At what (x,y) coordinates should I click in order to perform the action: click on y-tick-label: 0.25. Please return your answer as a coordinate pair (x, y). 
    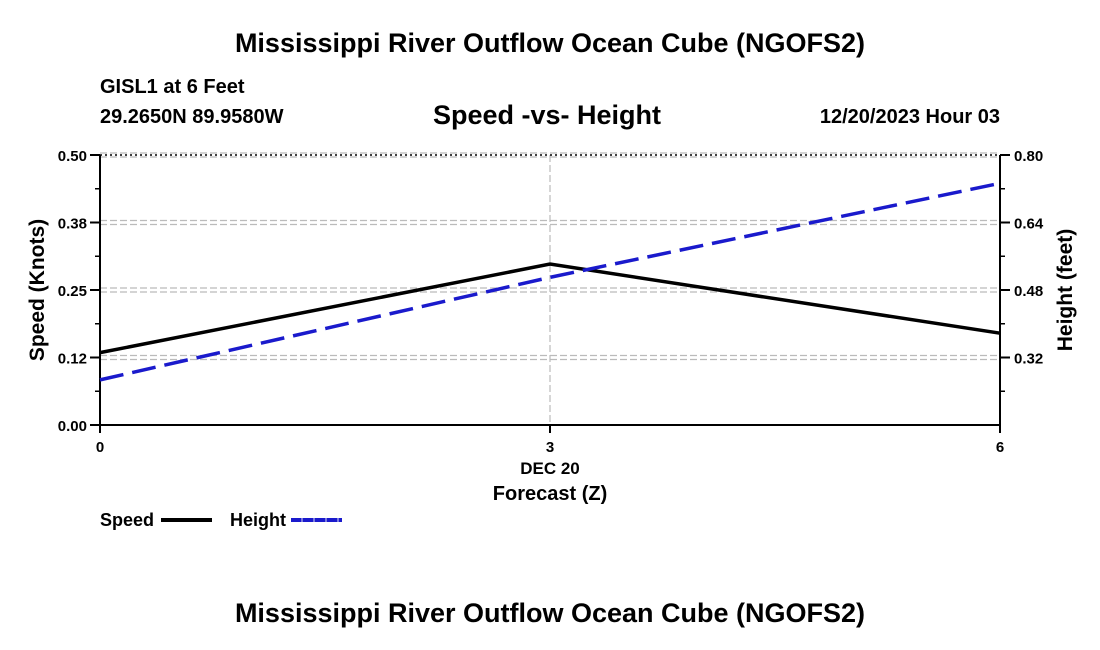
    Looking at the image, I should click on (72, 291).